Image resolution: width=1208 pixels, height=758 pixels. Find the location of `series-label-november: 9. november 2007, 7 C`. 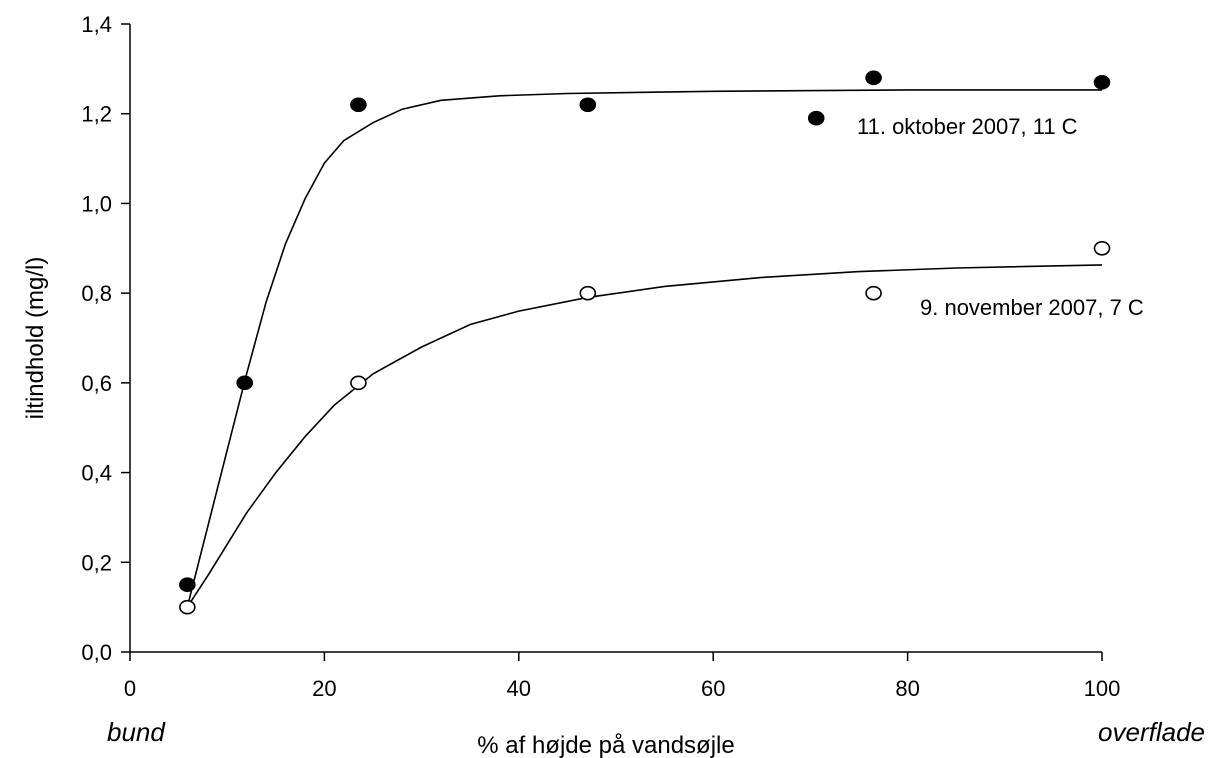

series-label-november: 9. november 2007, 7 C is located at coordinates (1032, 307).